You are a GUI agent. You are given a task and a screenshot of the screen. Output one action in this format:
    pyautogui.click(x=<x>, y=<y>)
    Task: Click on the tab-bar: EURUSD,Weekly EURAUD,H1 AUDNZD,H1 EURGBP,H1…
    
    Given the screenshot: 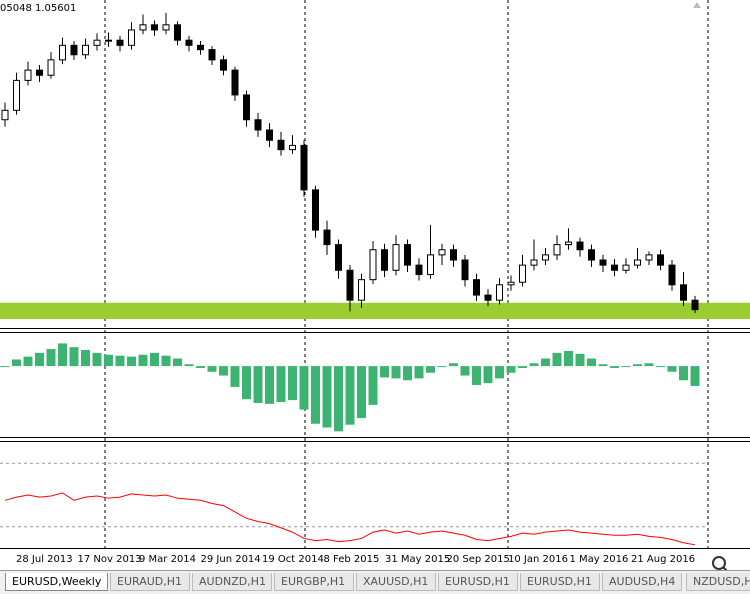 What is the action you would take?
    pyautogui.click(x=375, y=582)
    